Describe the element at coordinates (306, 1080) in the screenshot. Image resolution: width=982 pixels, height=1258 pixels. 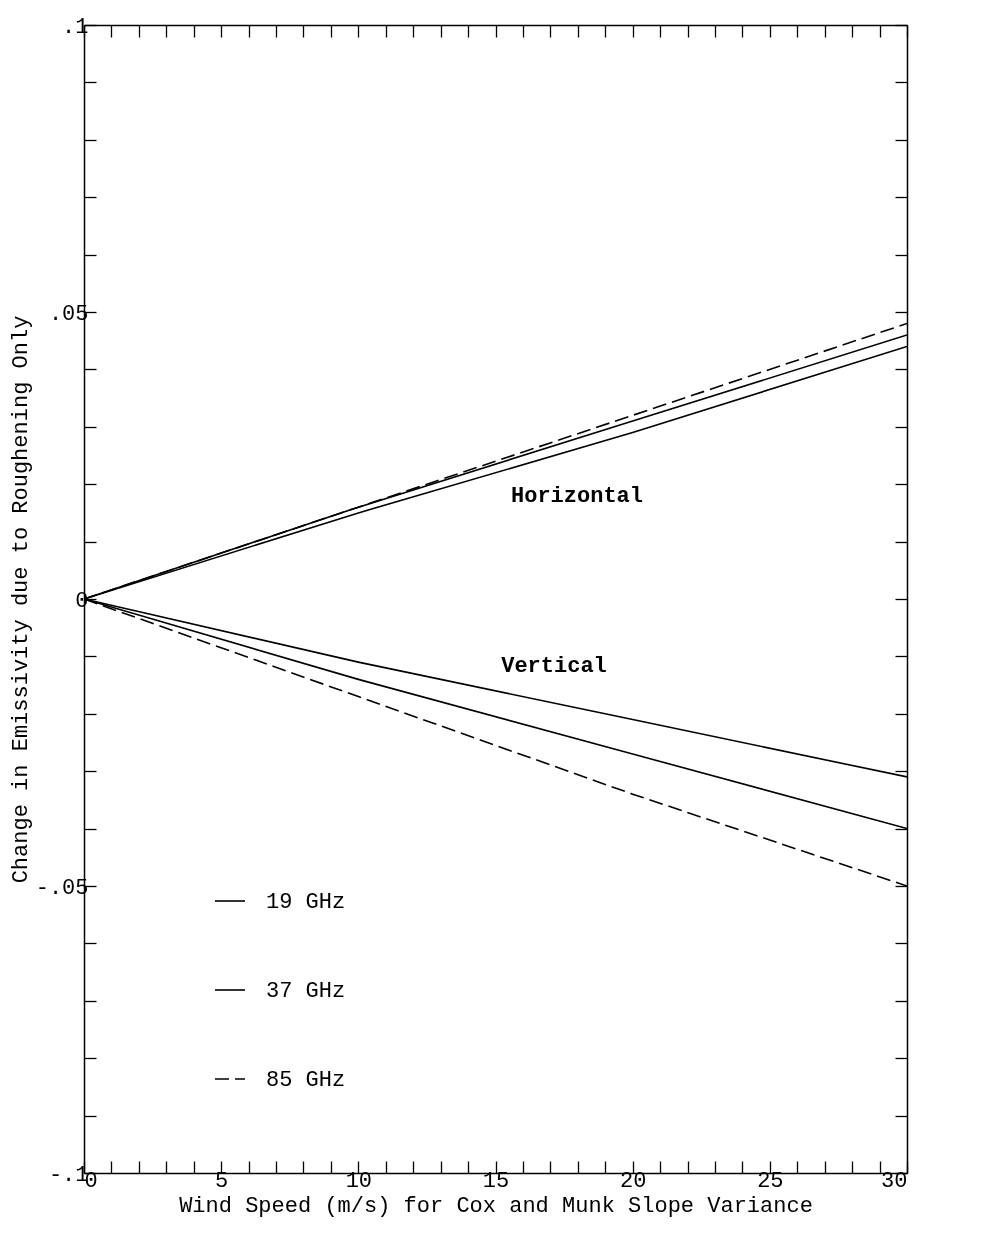
I see `legend-label: 85 GHz` at that location.